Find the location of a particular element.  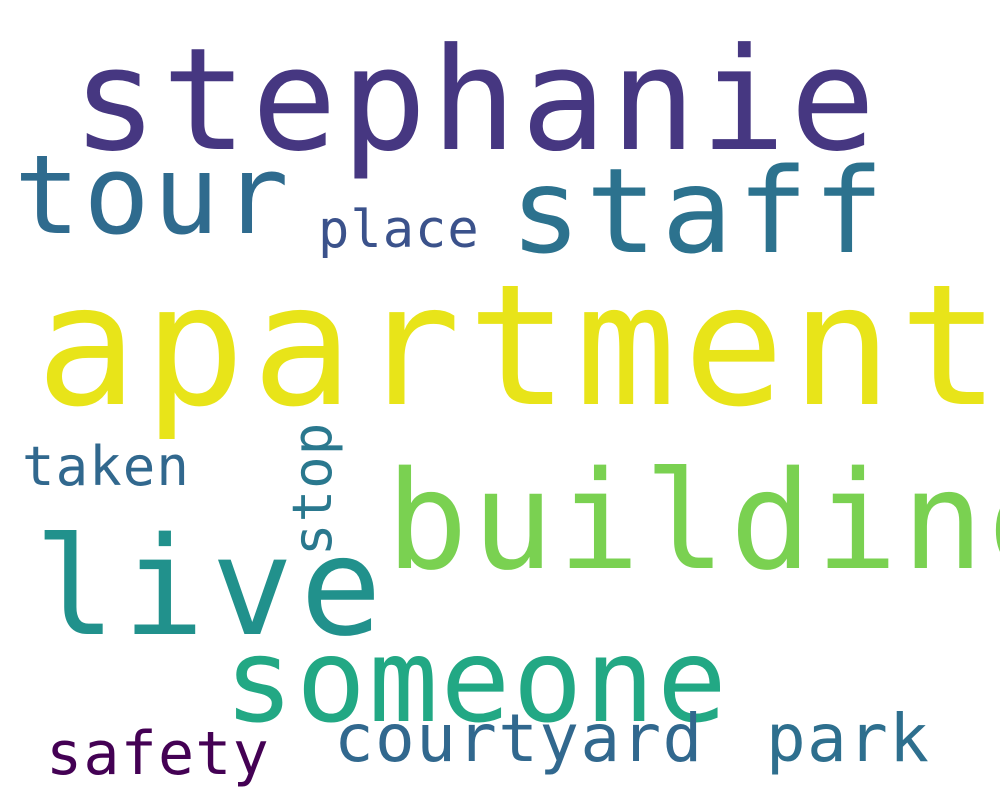

word-safety: safety is located at coordinates (158, 754).